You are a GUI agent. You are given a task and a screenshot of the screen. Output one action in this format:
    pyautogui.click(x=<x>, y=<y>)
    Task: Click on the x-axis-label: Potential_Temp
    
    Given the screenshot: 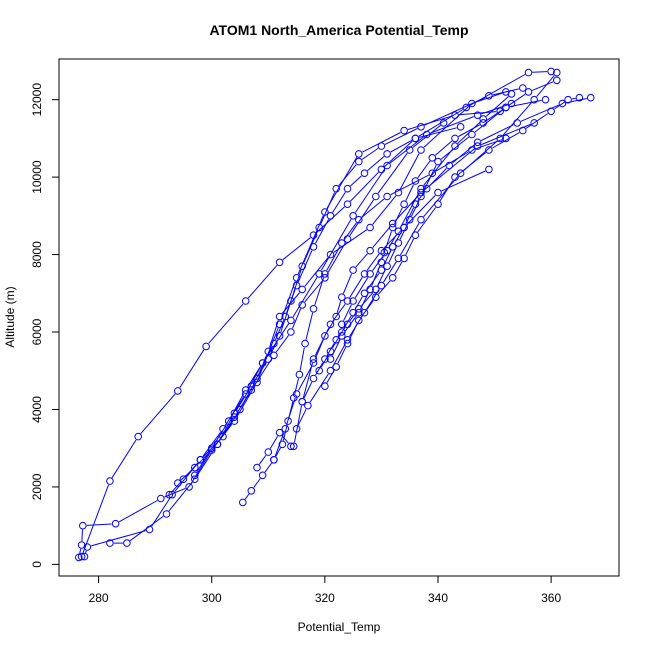 What is the action you would take?
    pyautogui.click(x=339, y=627)
    